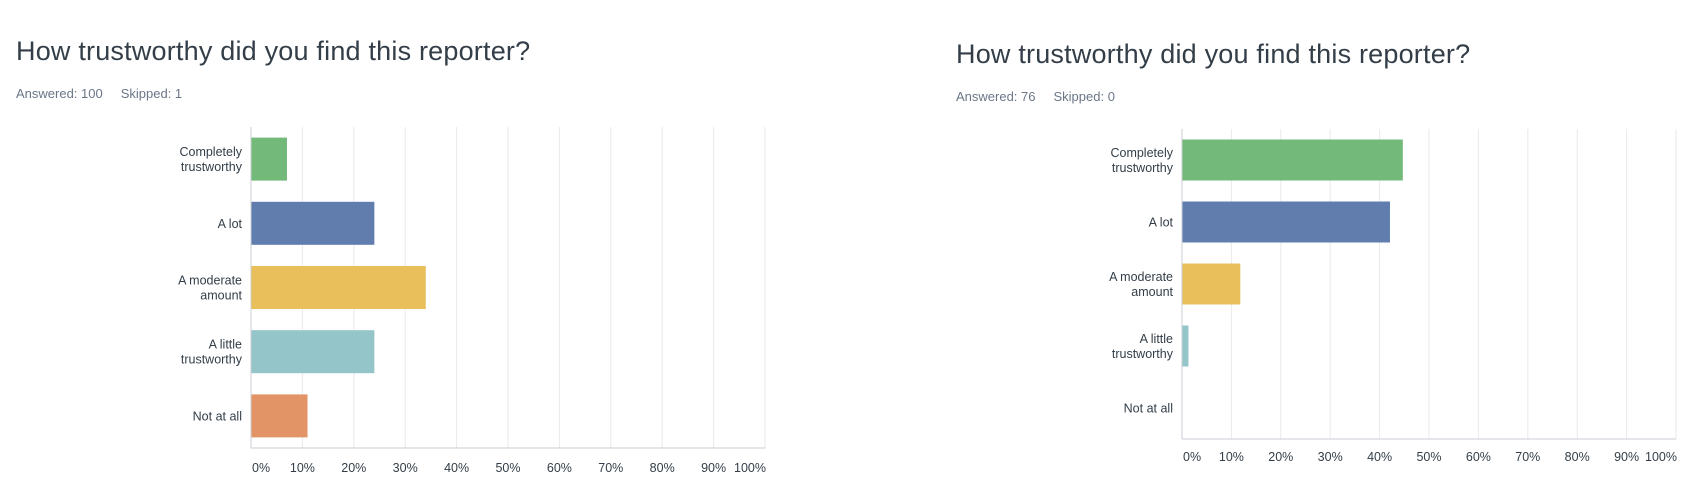 Image resolution: width=1700 pixels, height=504 pixels. I want to click on response-summary: Answered: 76 Skipped: 0, so click(1035, 96).